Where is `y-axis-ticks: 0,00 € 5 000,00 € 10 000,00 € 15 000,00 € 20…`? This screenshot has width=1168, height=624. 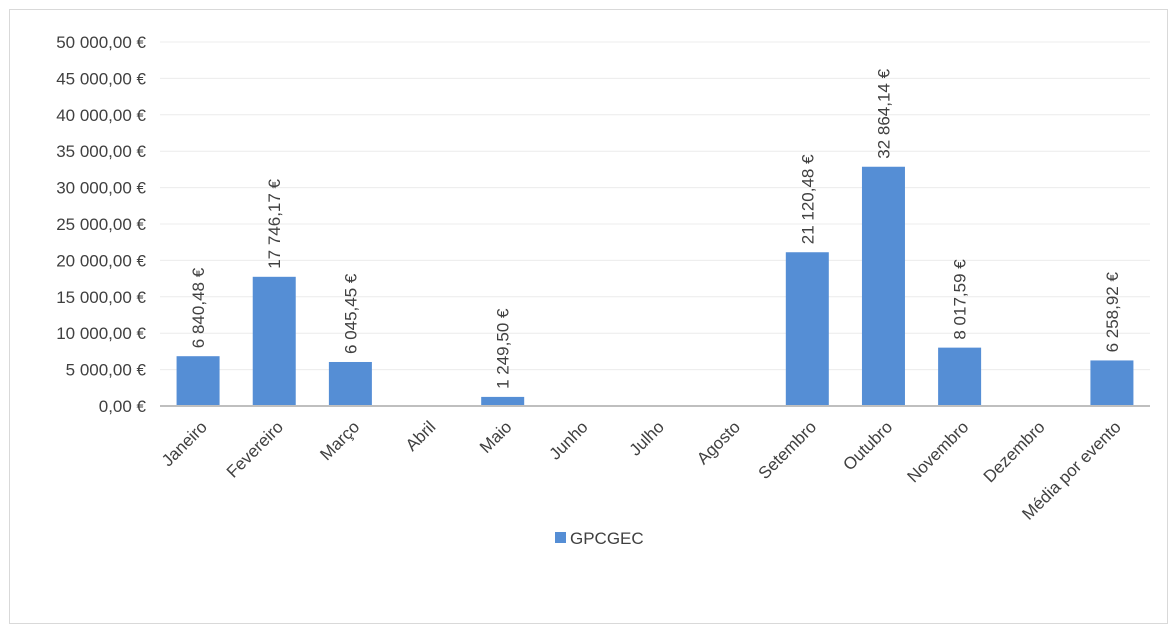
y-axis-ticks: 0,00 € 5 000,00 € 10 000,00 € 15 000,00 € 20… is located at coordinates (101, 224).